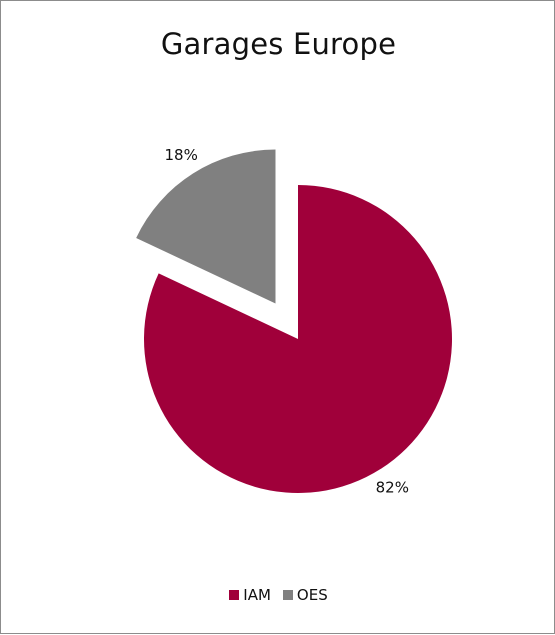 Image resolution: width=555 pixels, height=635 pixels. I want to click on legend-item-oes: OES, so click(305, 595).